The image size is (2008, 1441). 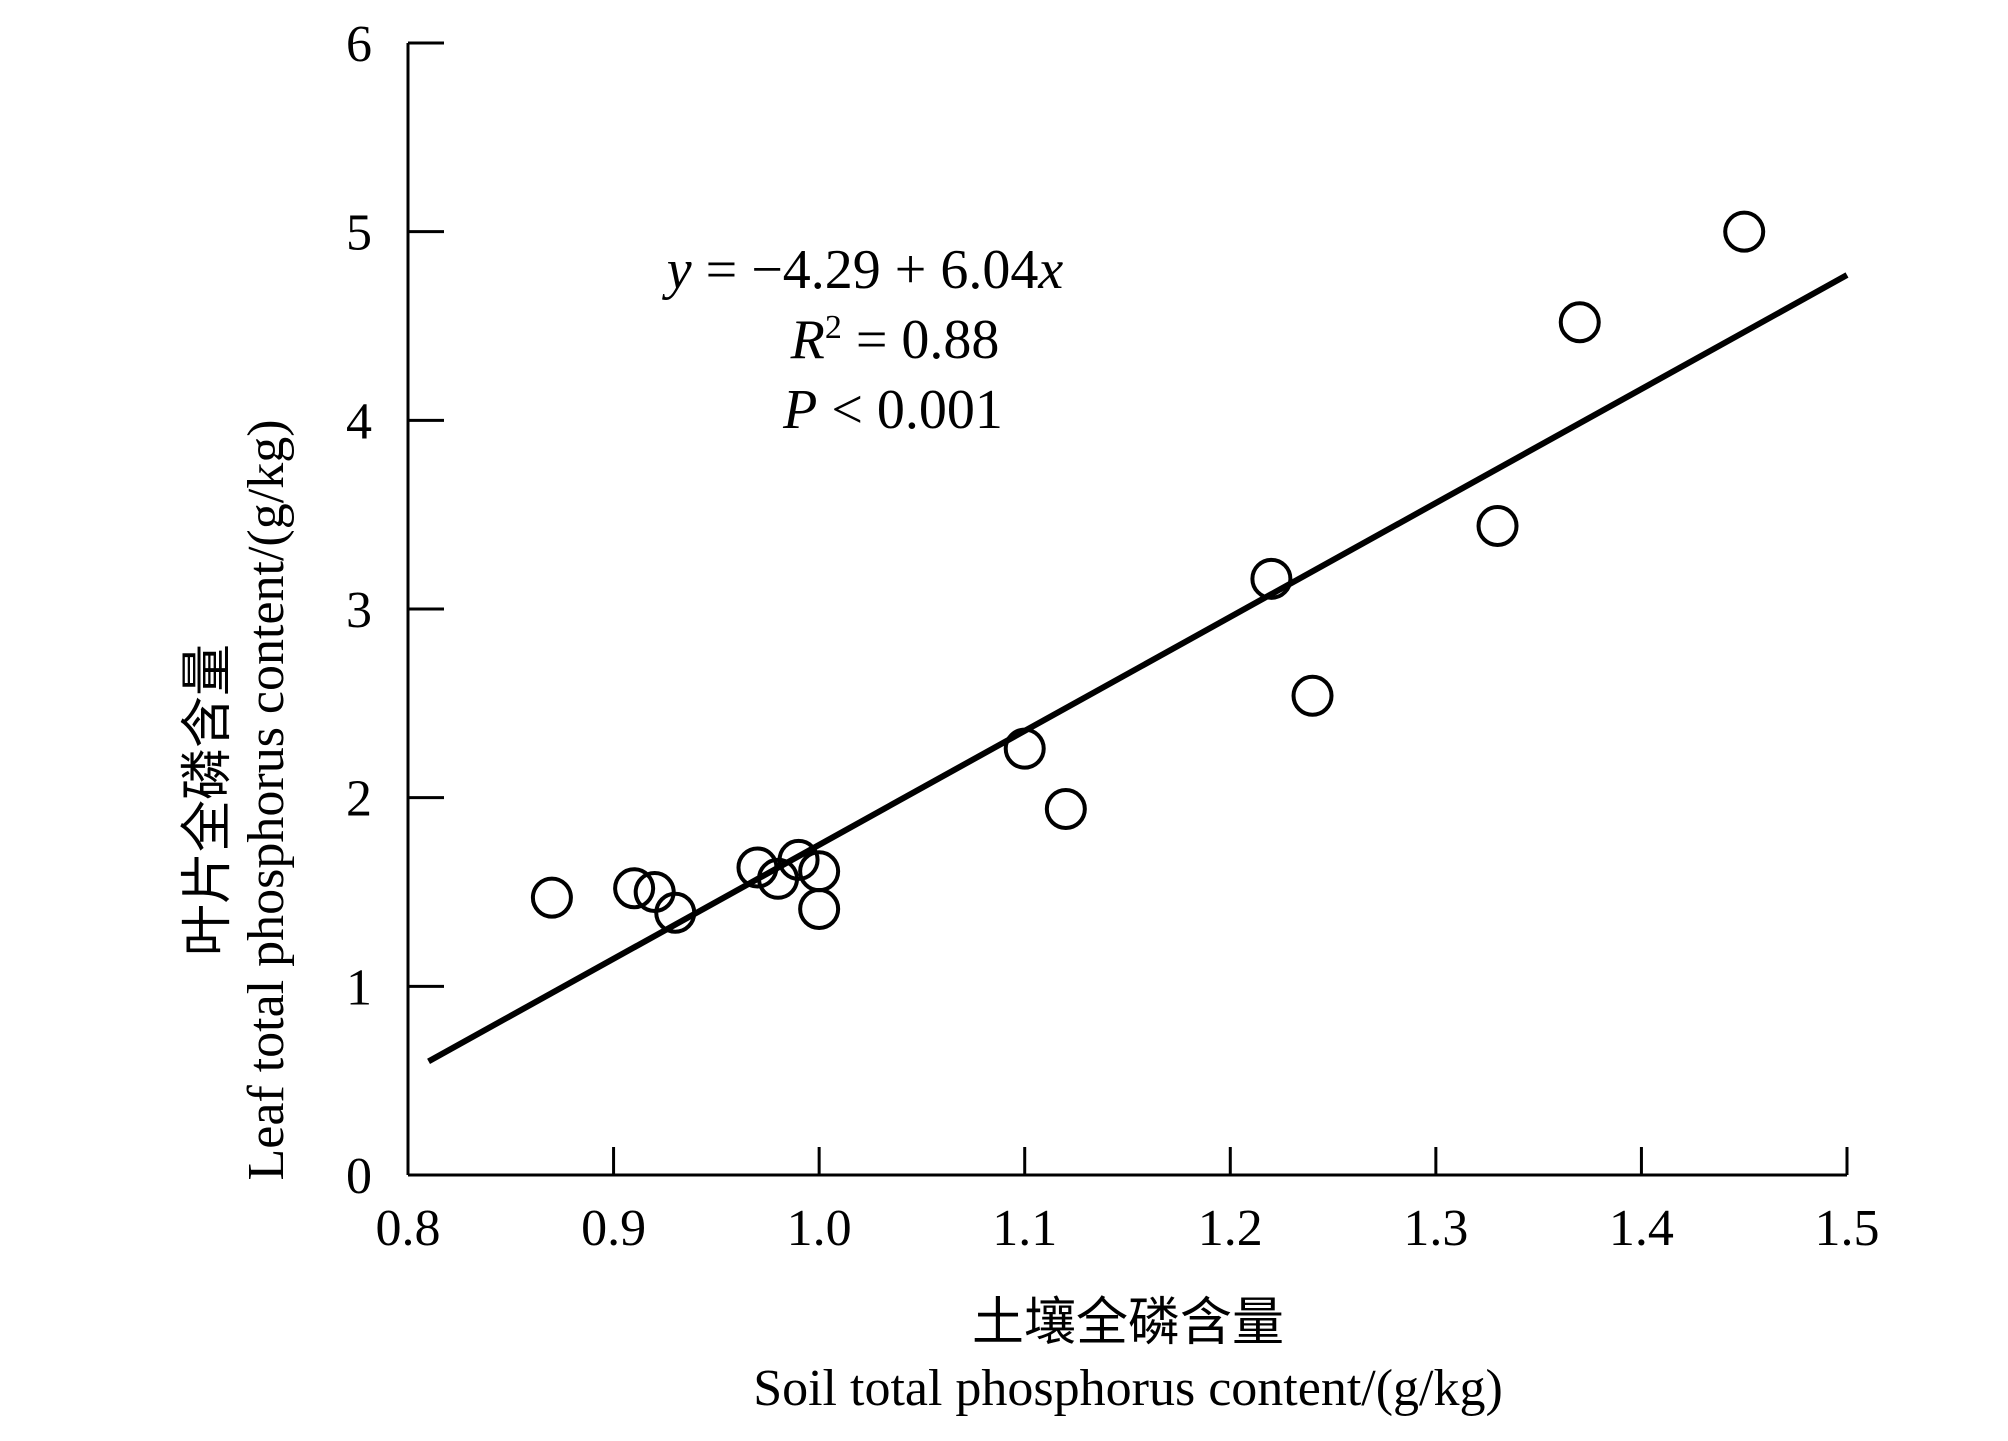 I want to click on x-tick-label: 1.1, so click(x=1024, y=1228).